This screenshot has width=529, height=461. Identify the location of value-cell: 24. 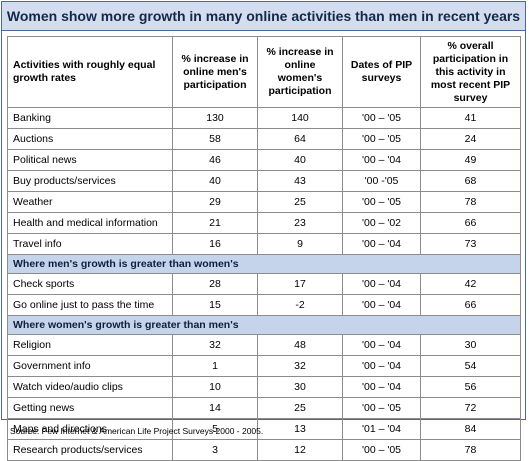
(470, 139).